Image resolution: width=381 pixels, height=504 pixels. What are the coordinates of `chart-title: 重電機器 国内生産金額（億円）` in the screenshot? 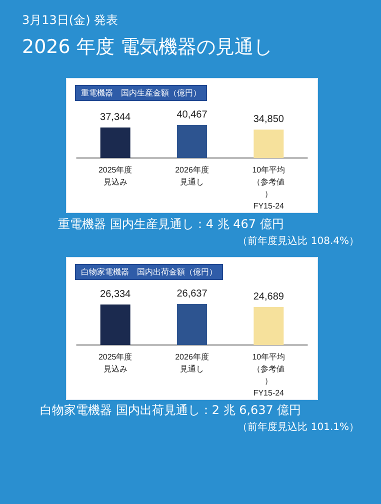 It's located at (141, 93).